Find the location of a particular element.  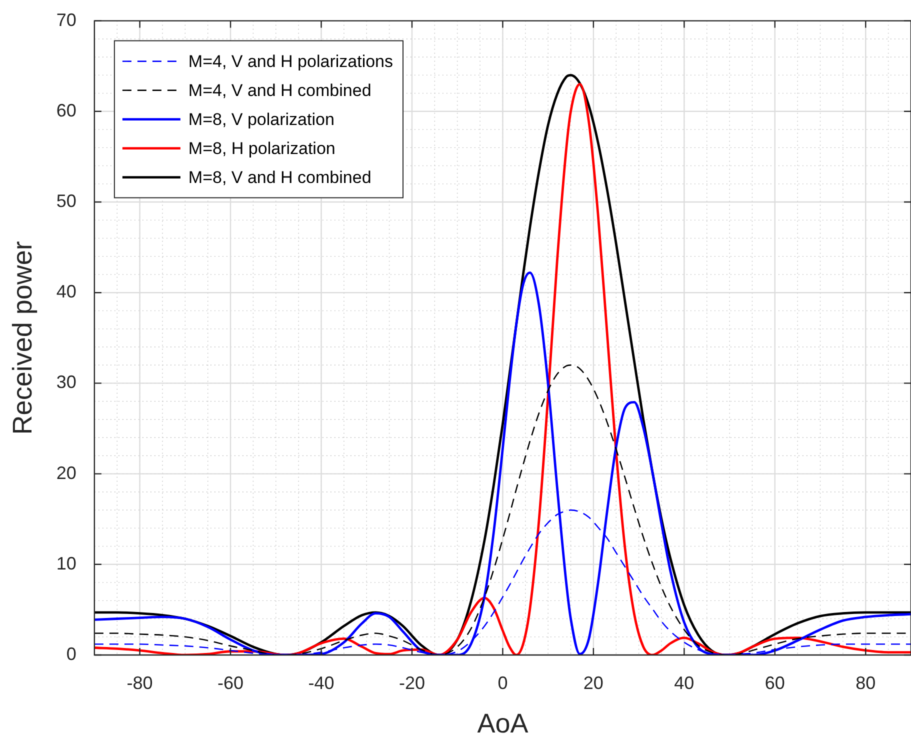

x-tick-label: -20 is located at coordinates (411, 682).